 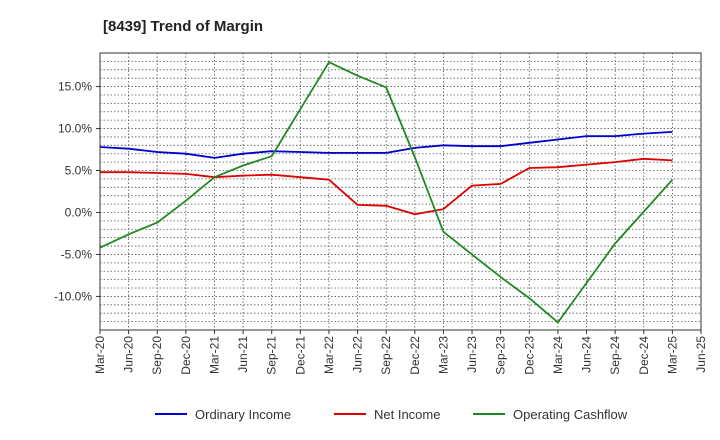 What do you see at coordinates (443, 355) in the screenshot?
I see `x-tick-label: Mar-23` at bounding box center [443, 355].